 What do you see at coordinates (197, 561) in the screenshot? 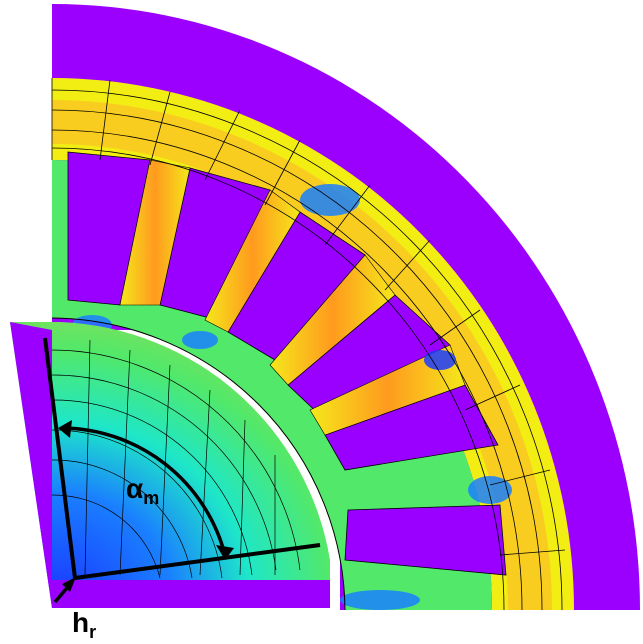
I see `rotor-axis-horizontal` at bounding box center [197, 561].